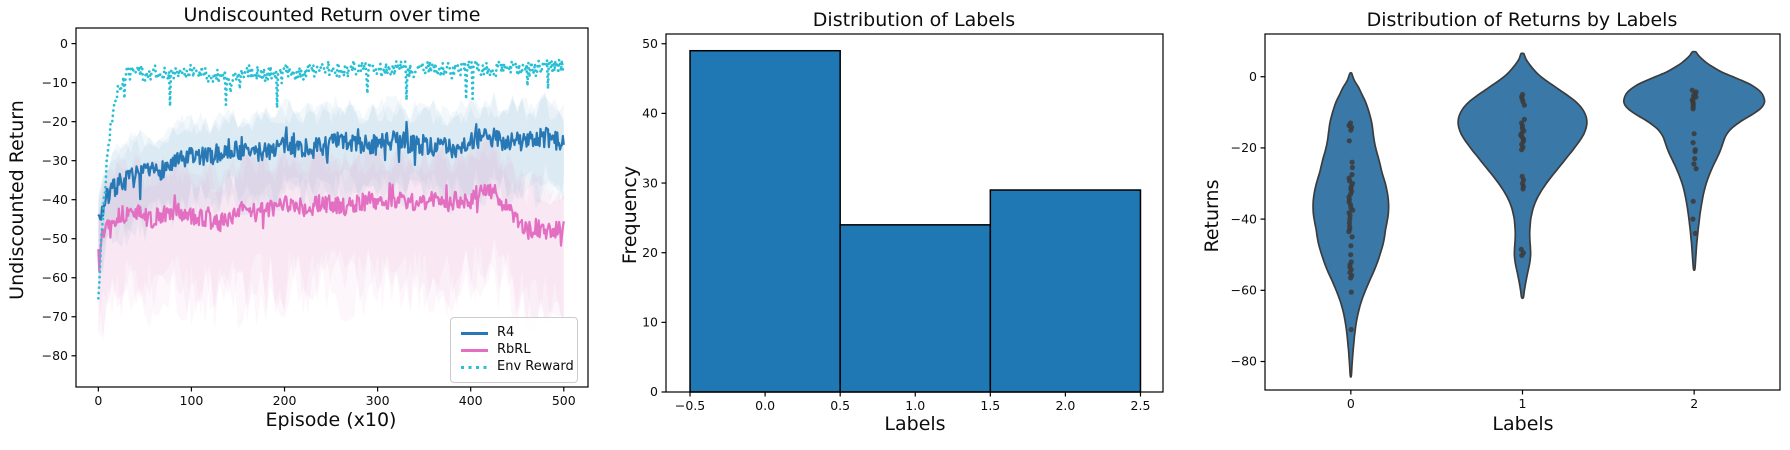 Image resolution: width=1790 pixels, height=450 pixels. I want to click on labels-hist-ylabel: Frequency, so click(630, 215).